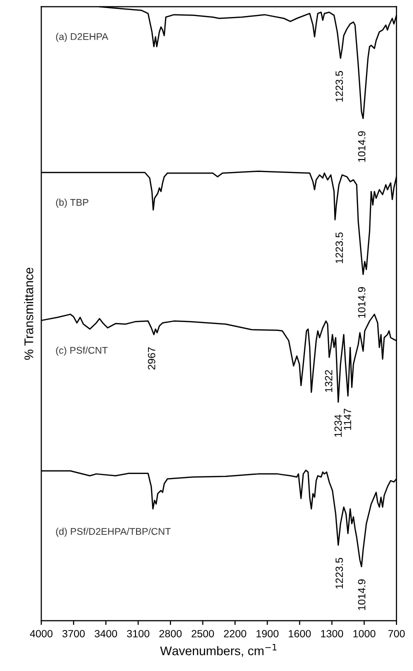  I want to click on series-label: (c) PSf/CNT, so click(82, 351).